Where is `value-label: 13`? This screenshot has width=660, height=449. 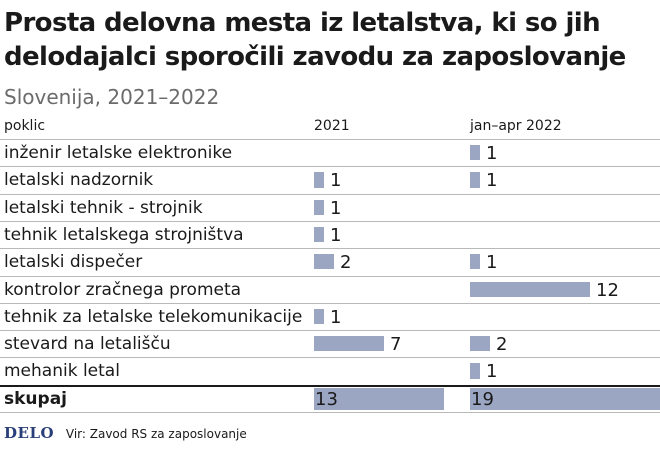
value-label: 13 is located at coordinates (326, 399).